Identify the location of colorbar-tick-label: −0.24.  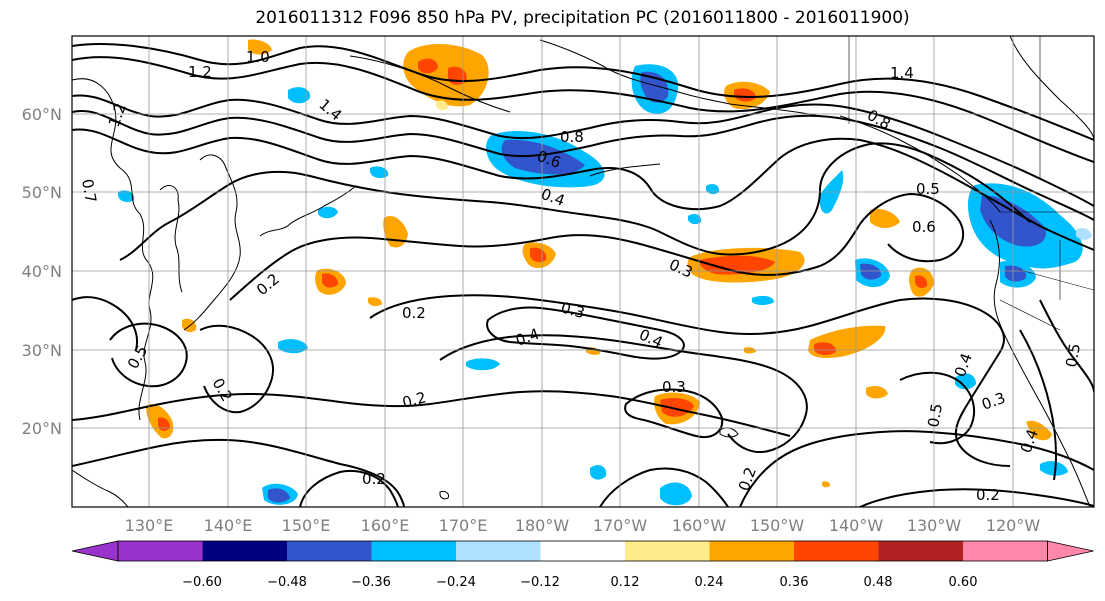
(456, 582).